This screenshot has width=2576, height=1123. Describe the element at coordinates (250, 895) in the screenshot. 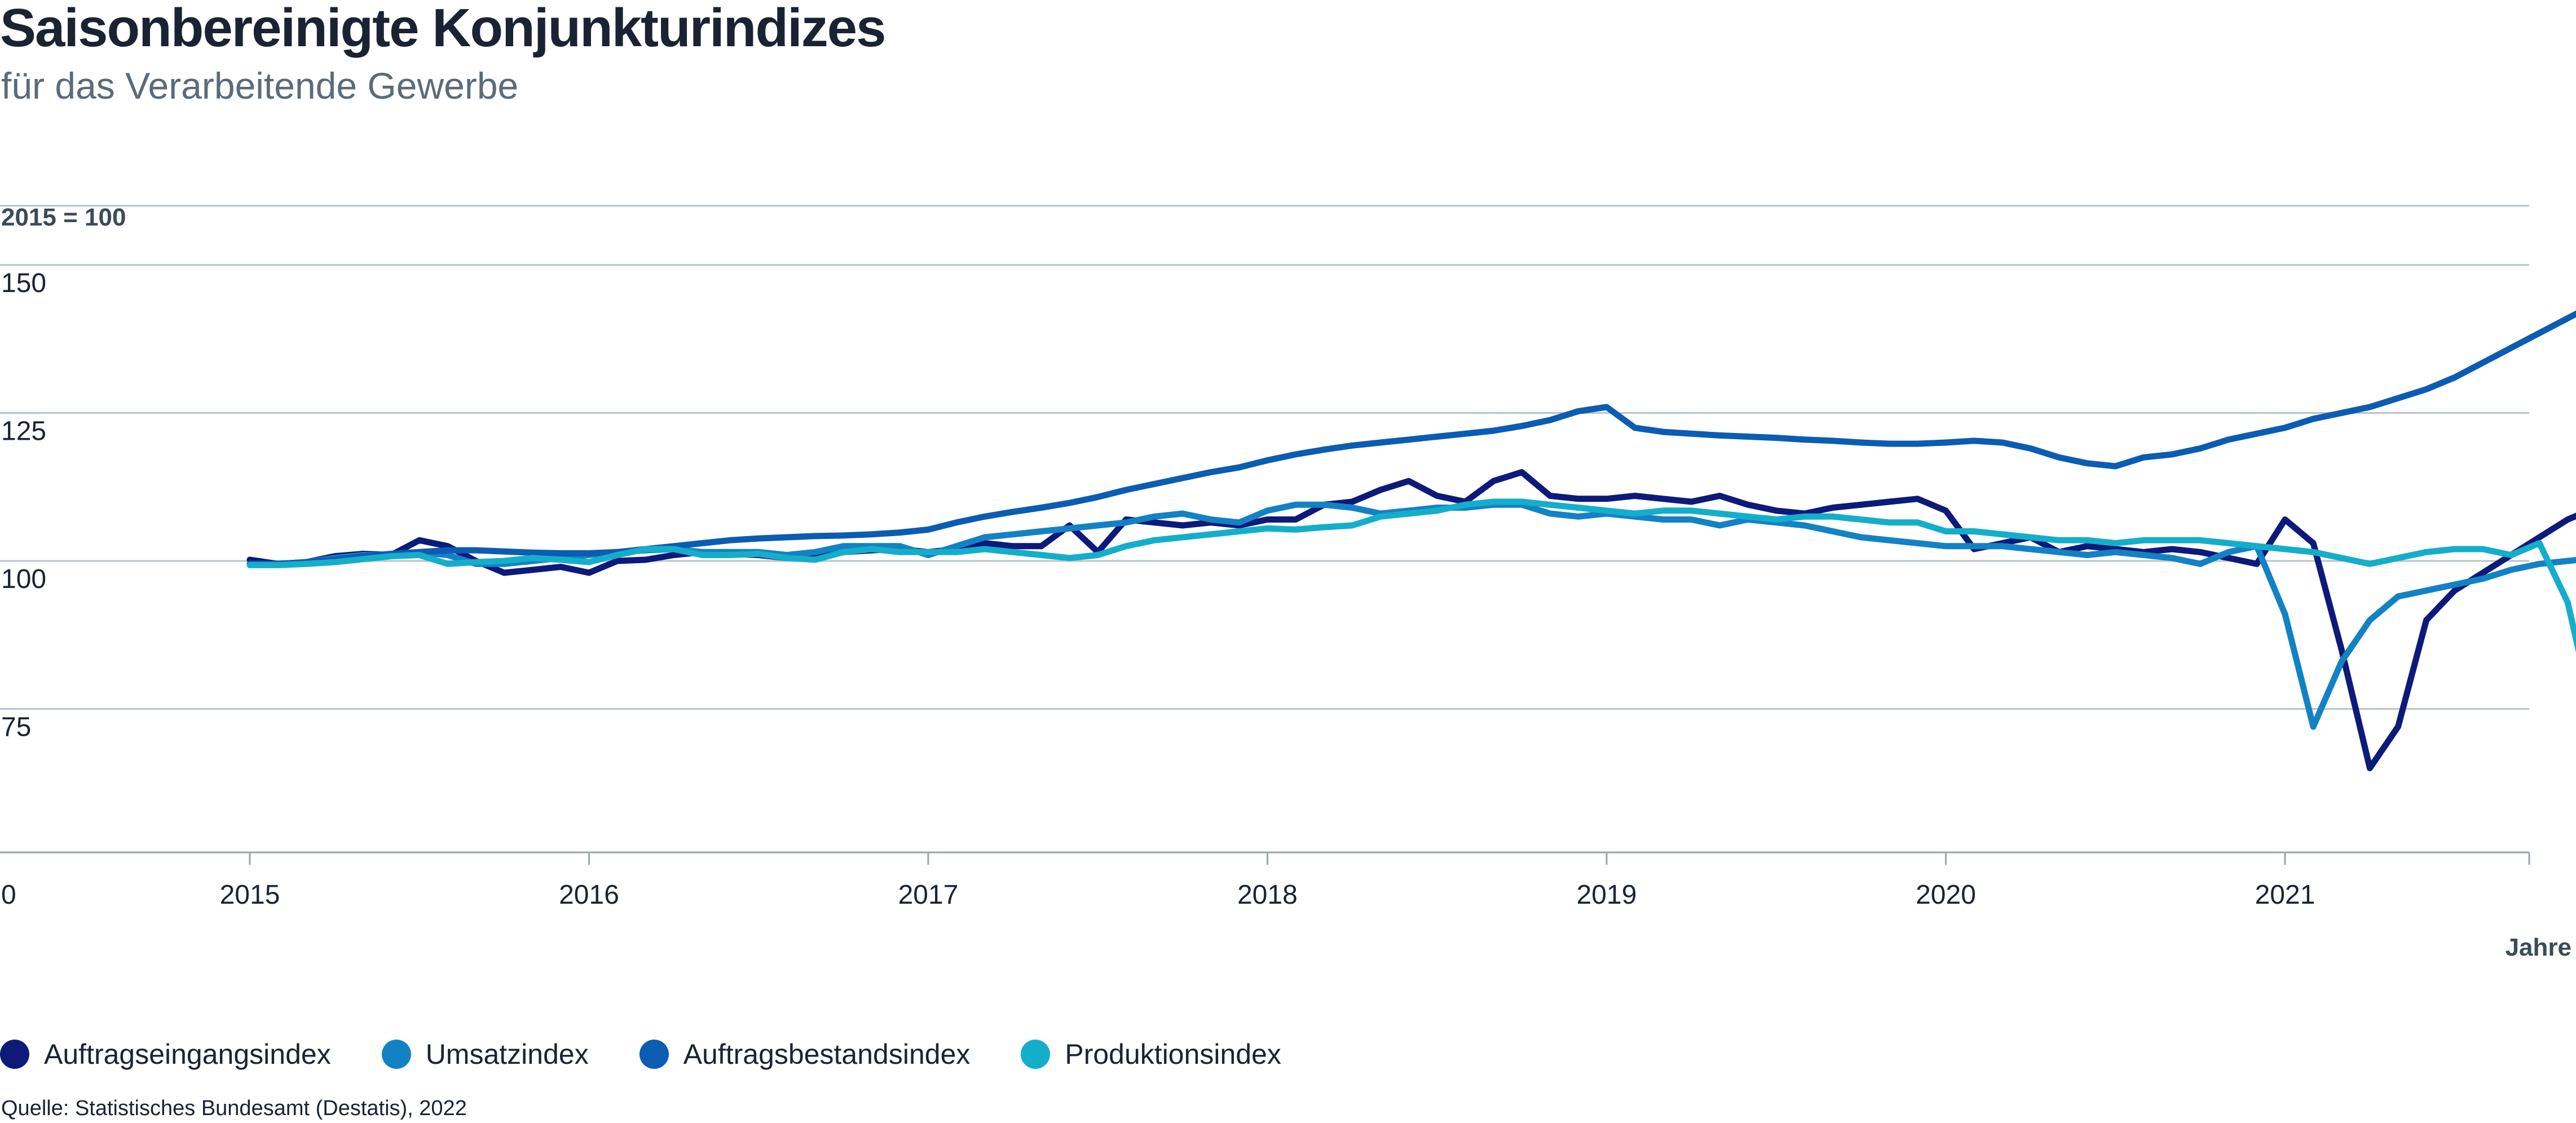

I see `x-tick-label: 2015` at that location.